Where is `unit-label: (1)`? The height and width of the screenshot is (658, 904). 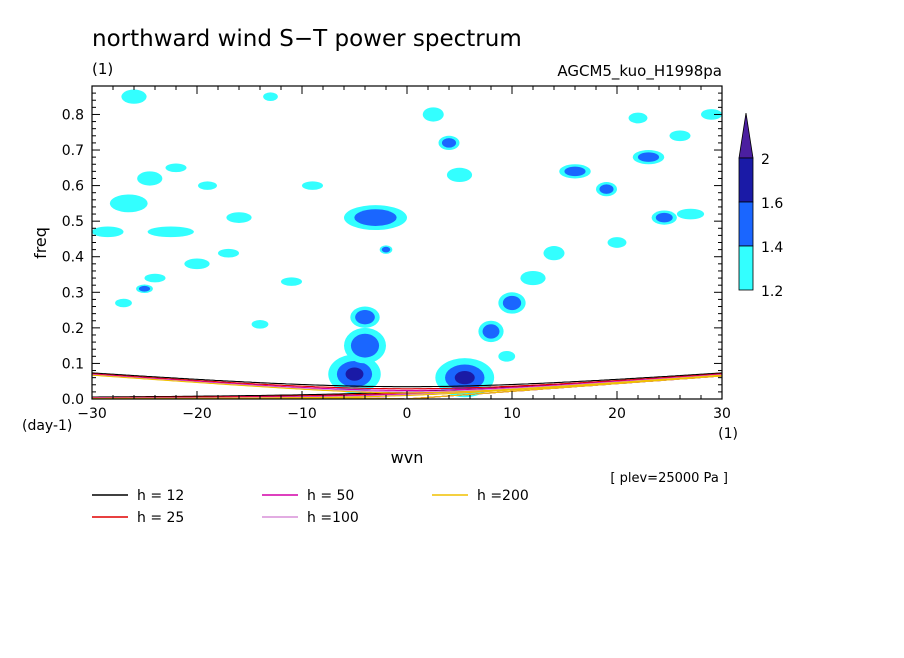
unit-label: (1) is located at coordinates (102, 69).